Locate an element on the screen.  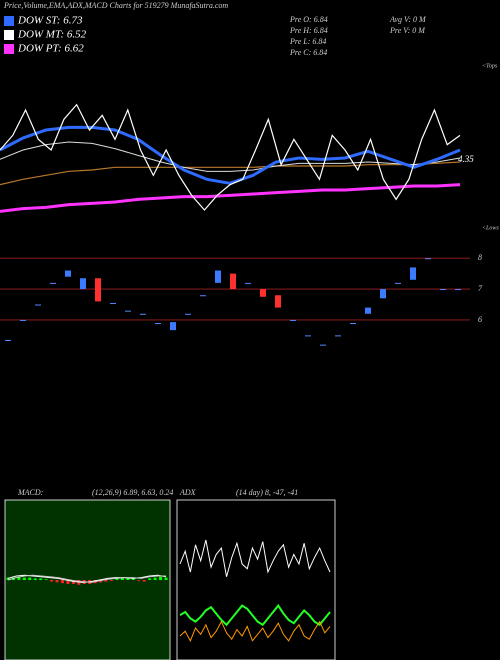
macd-params: (12,26,9) 6.89, 6.63, 0.24 is located at coordinates (132, 492).